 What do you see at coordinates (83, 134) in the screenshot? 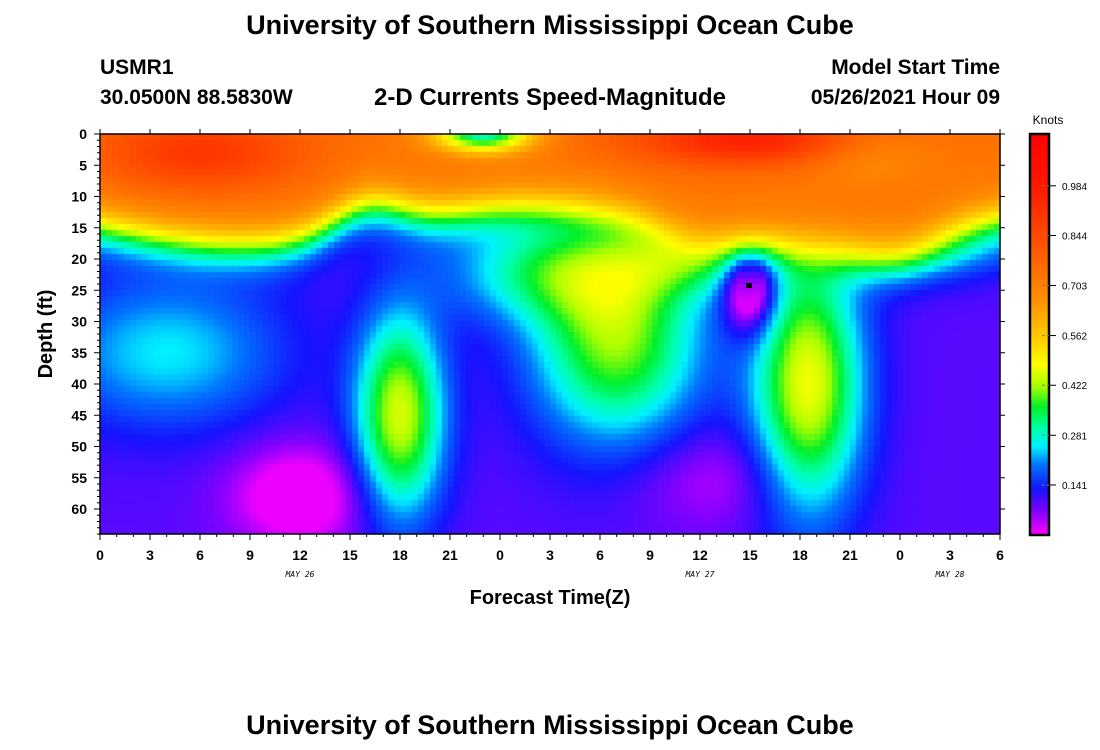
I see `y-tick-label: 0` at bounding box center [83, 134].